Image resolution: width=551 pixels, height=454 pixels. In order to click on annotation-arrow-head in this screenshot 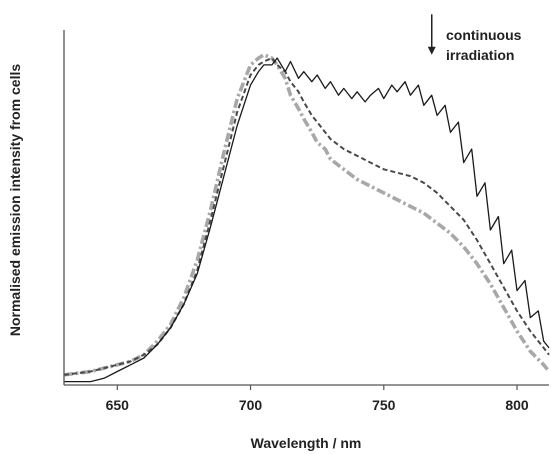, I will do `click(431, 50)`.